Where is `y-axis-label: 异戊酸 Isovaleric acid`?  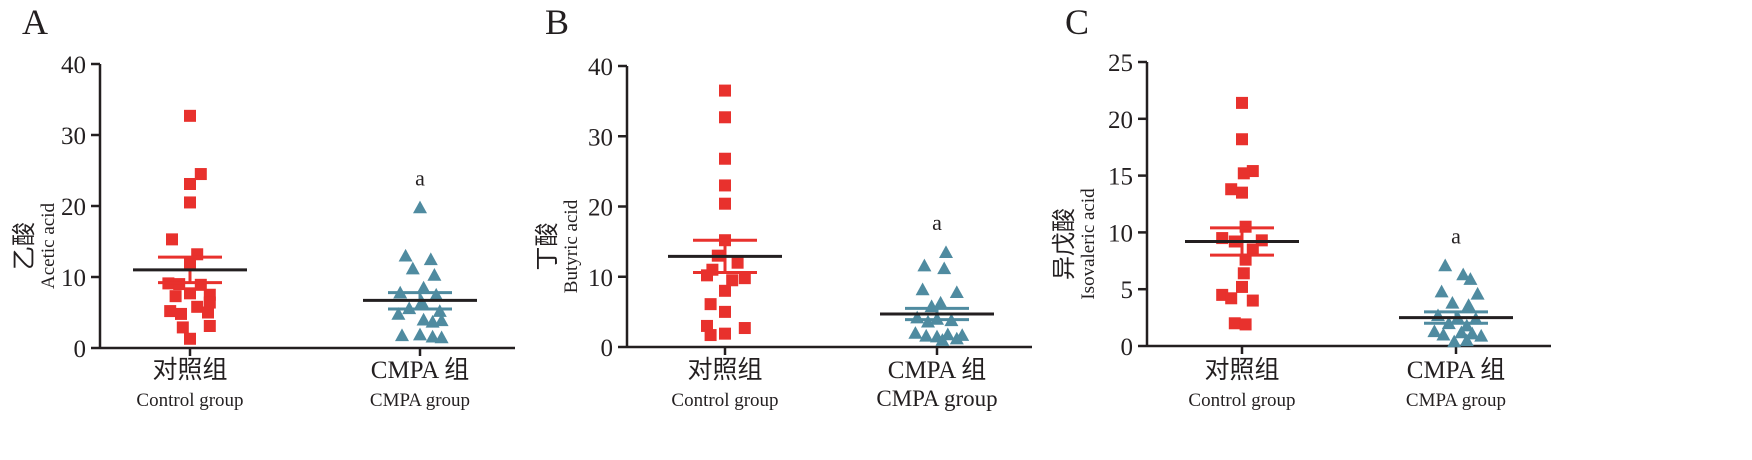 y-axis-label: 异戊酸 Isovaleric acid is located at coordinates (1075, 244).